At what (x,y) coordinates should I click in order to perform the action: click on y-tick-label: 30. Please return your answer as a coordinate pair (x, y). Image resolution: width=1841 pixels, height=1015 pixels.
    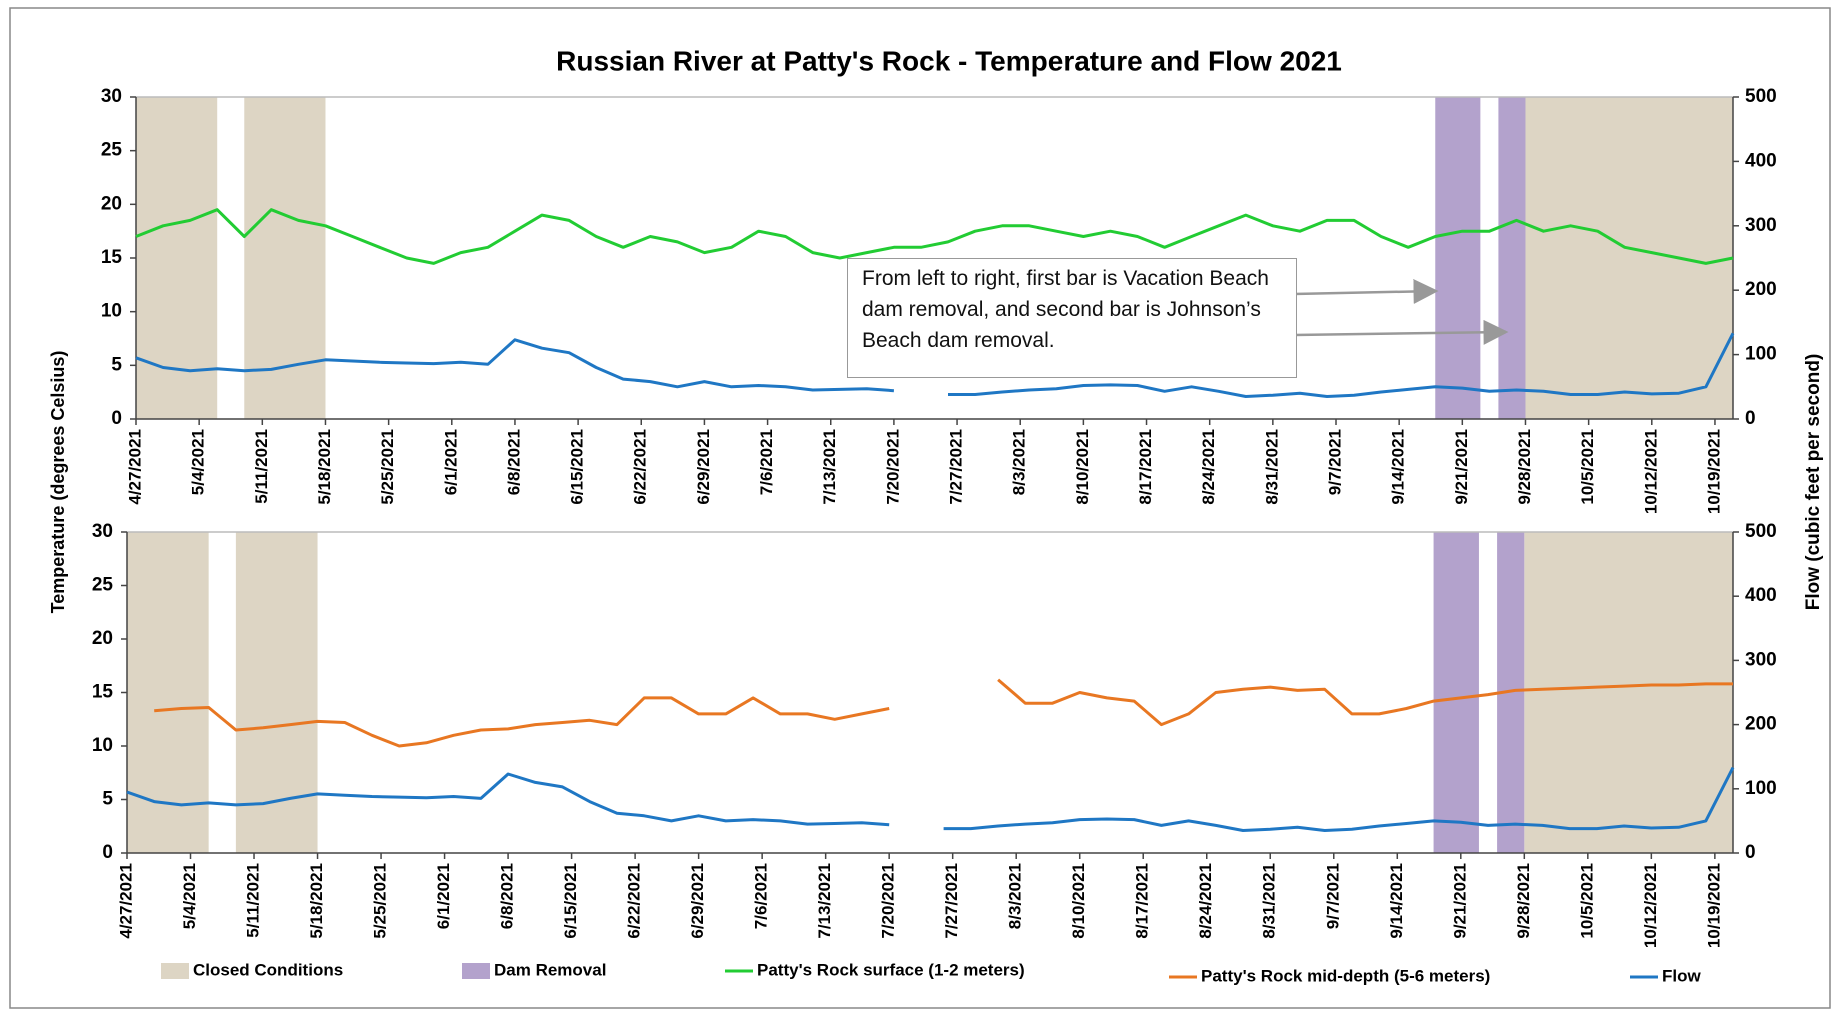
    Looking at the image, I should click on (102, 531).